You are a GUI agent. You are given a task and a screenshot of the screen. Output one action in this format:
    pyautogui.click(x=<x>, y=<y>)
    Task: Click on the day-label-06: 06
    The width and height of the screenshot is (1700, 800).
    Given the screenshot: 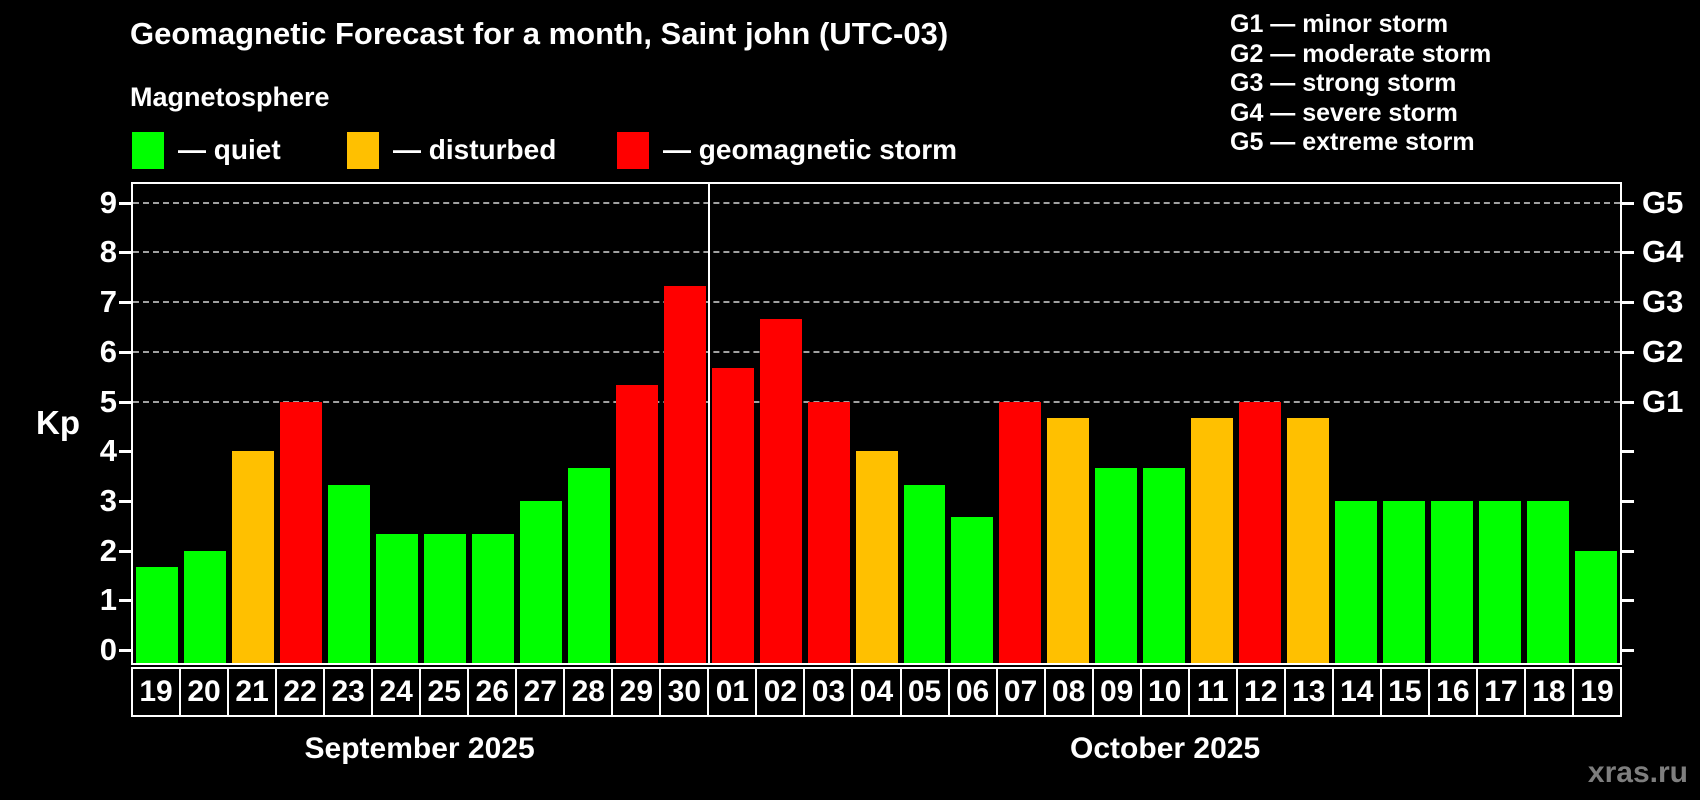 What is the action you would take?
    pyautogui.click(x=972, y=692)
    